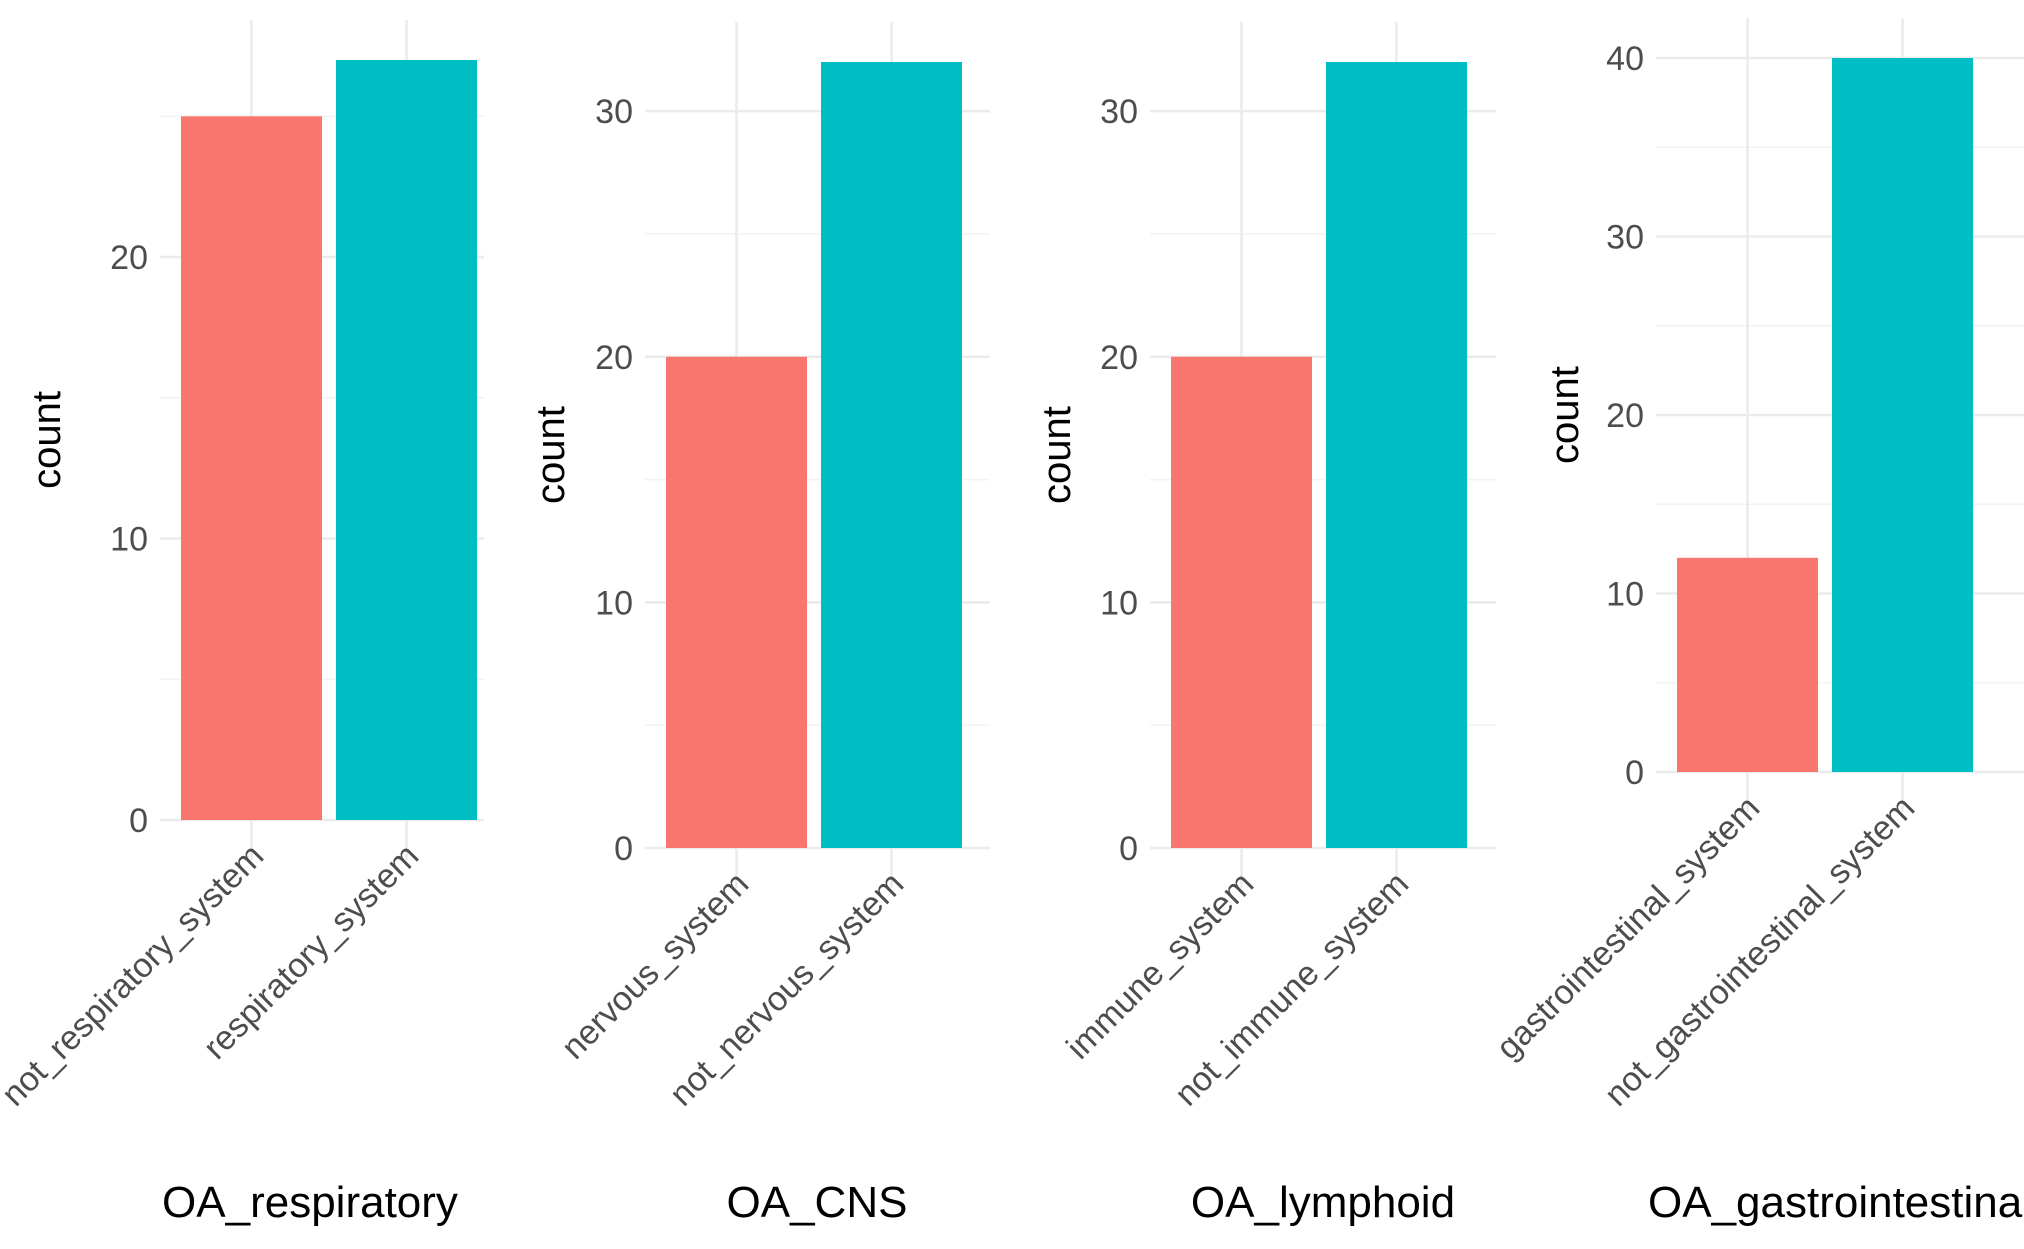  Describe the element at coordinates (1747, 664) in the screenshot. I see `bar-gastrointestinal-system` at that location.